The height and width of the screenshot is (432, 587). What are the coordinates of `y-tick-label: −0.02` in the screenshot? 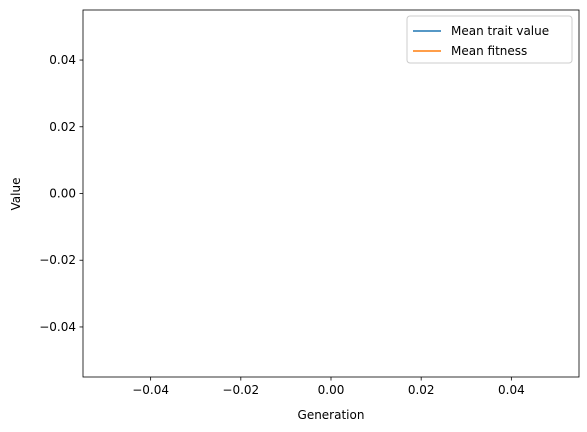 It's located at (57, 260).